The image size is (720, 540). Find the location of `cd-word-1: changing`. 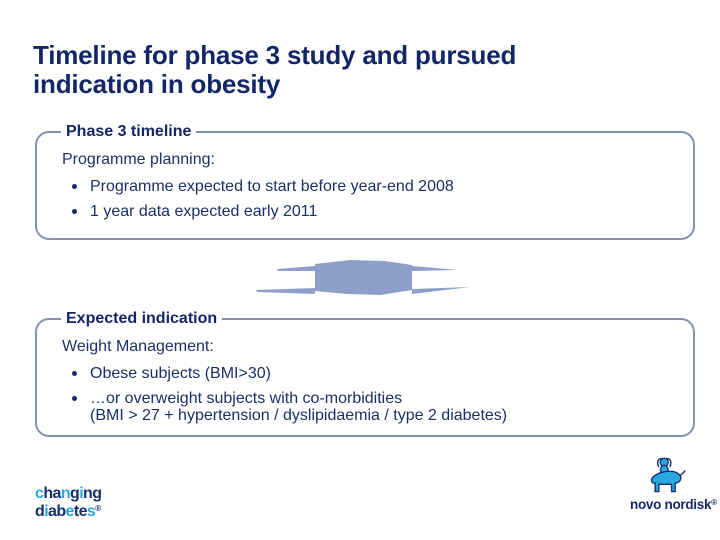

cd-word-1: changing is located at coordinates (68, 493).